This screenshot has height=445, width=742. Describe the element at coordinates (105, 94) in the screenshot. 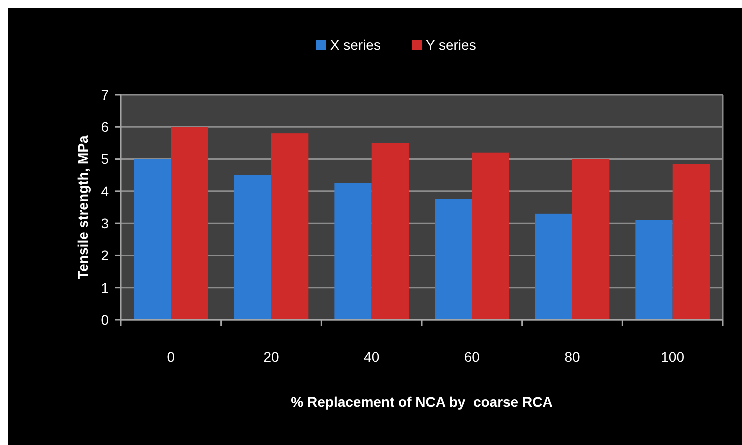

I see `y-tick-label: 7` at that location.